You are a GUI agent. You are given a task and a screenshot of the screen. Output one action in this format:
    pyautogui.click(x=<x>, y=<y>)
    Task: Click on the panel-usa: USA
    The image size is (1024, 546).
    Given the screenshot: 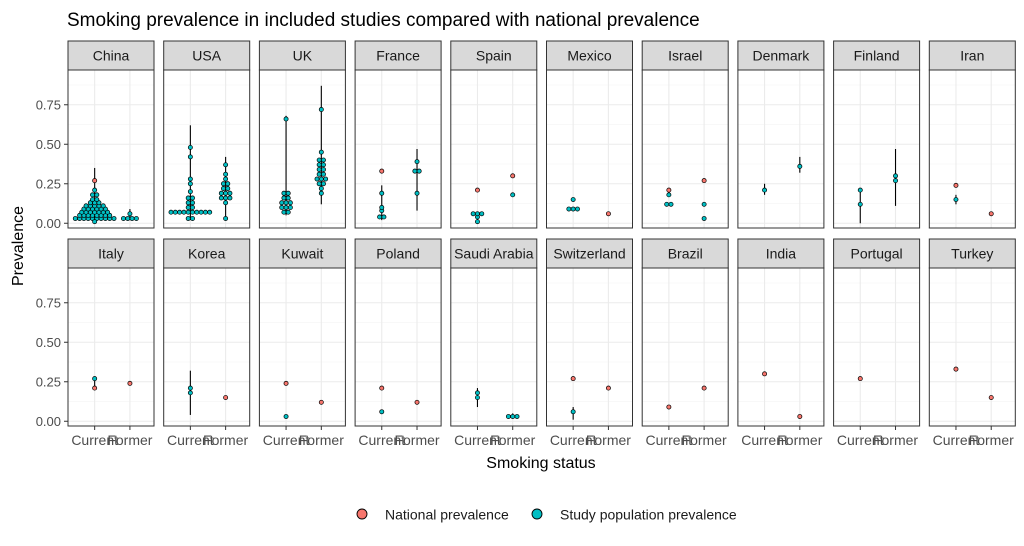 What is the action you would take?
    pyautogui.click(x=207, y=134)
    